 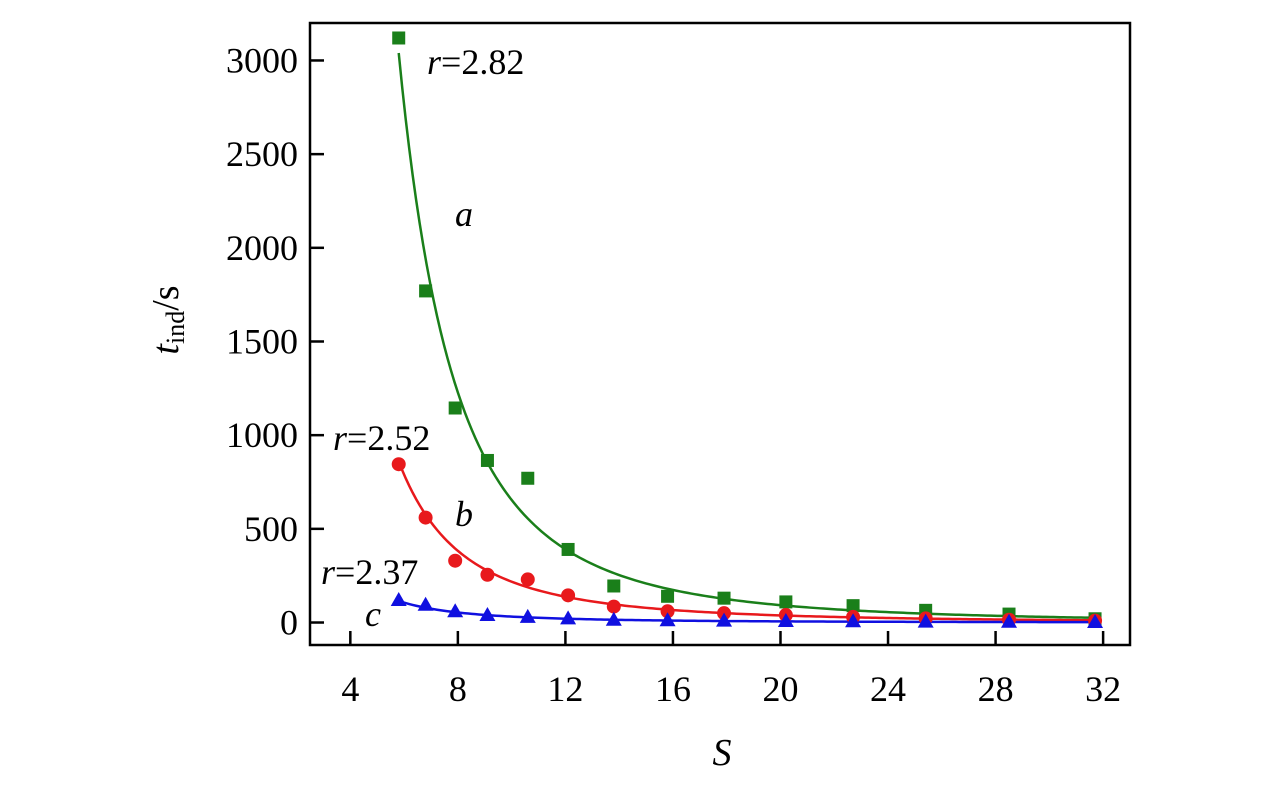 I want to click on x-tick-label: 4, so click(x=350, y=689).